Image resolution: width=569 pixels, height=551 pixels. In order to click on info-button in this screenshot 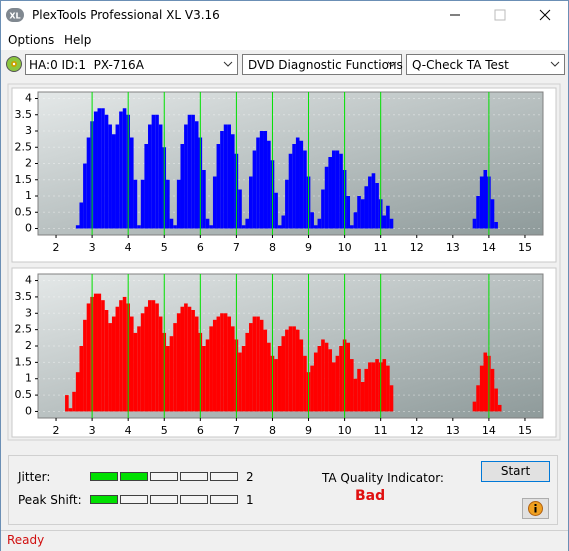, I will do `click(535, 508)`.